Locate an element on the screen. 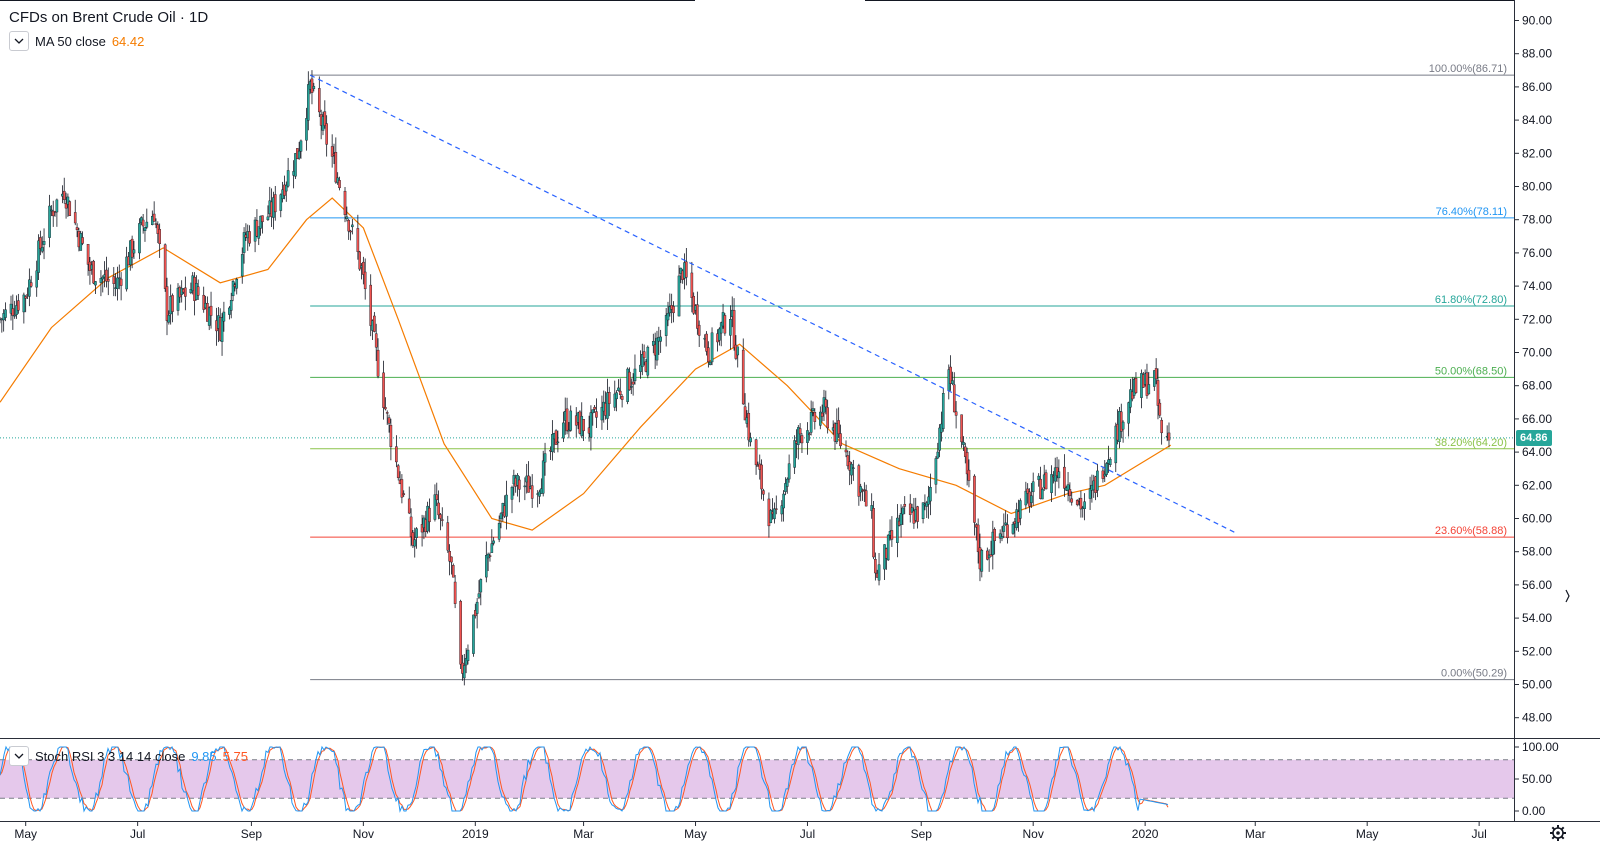 This screenshot has width=1600, height=860. price-tick-label: 72.00 is located at coordinates (1537, 319).